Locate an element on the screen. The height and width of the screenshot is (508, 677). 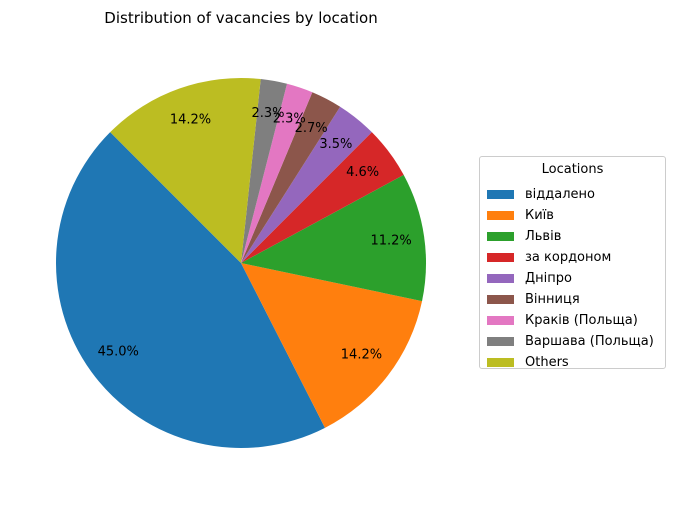
pie-percent-label-2: 11.2% is located at coordinates (390, 241).